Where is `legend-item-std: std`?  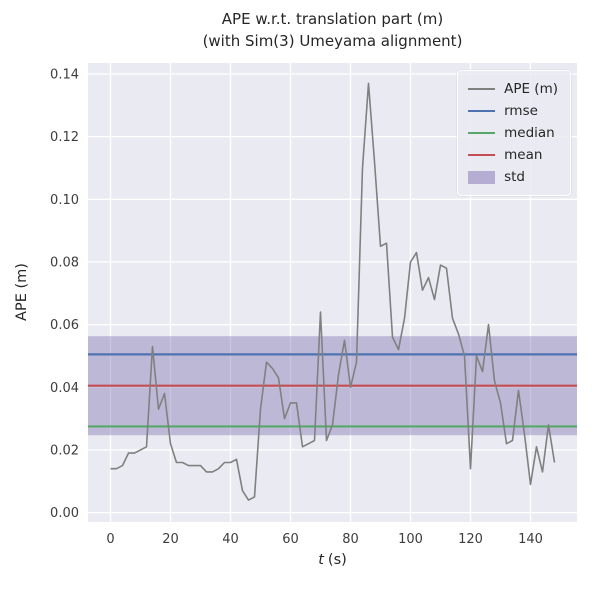 legend-item-std: std is located at coordinates (513, 177).